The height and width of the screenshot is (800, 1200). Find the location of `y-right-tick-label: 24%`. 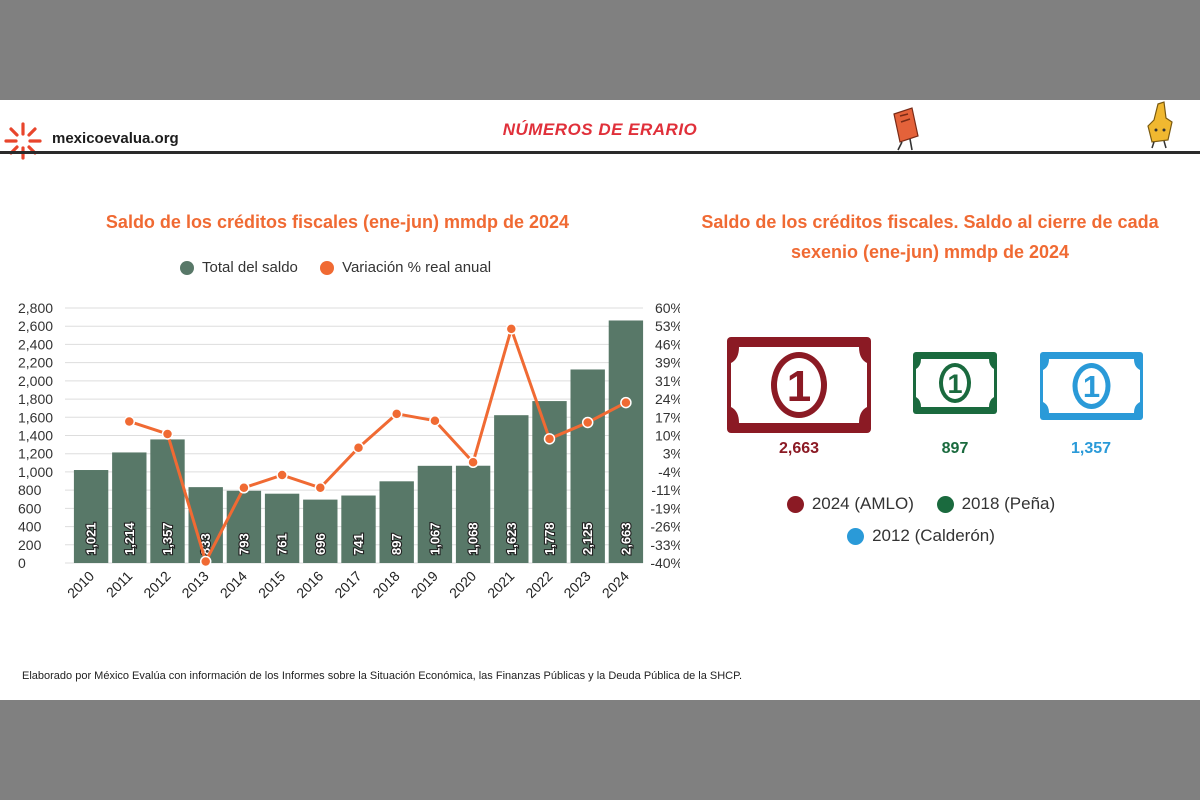

y-right-tick-label: 24% is located at coordinates (667, 399).